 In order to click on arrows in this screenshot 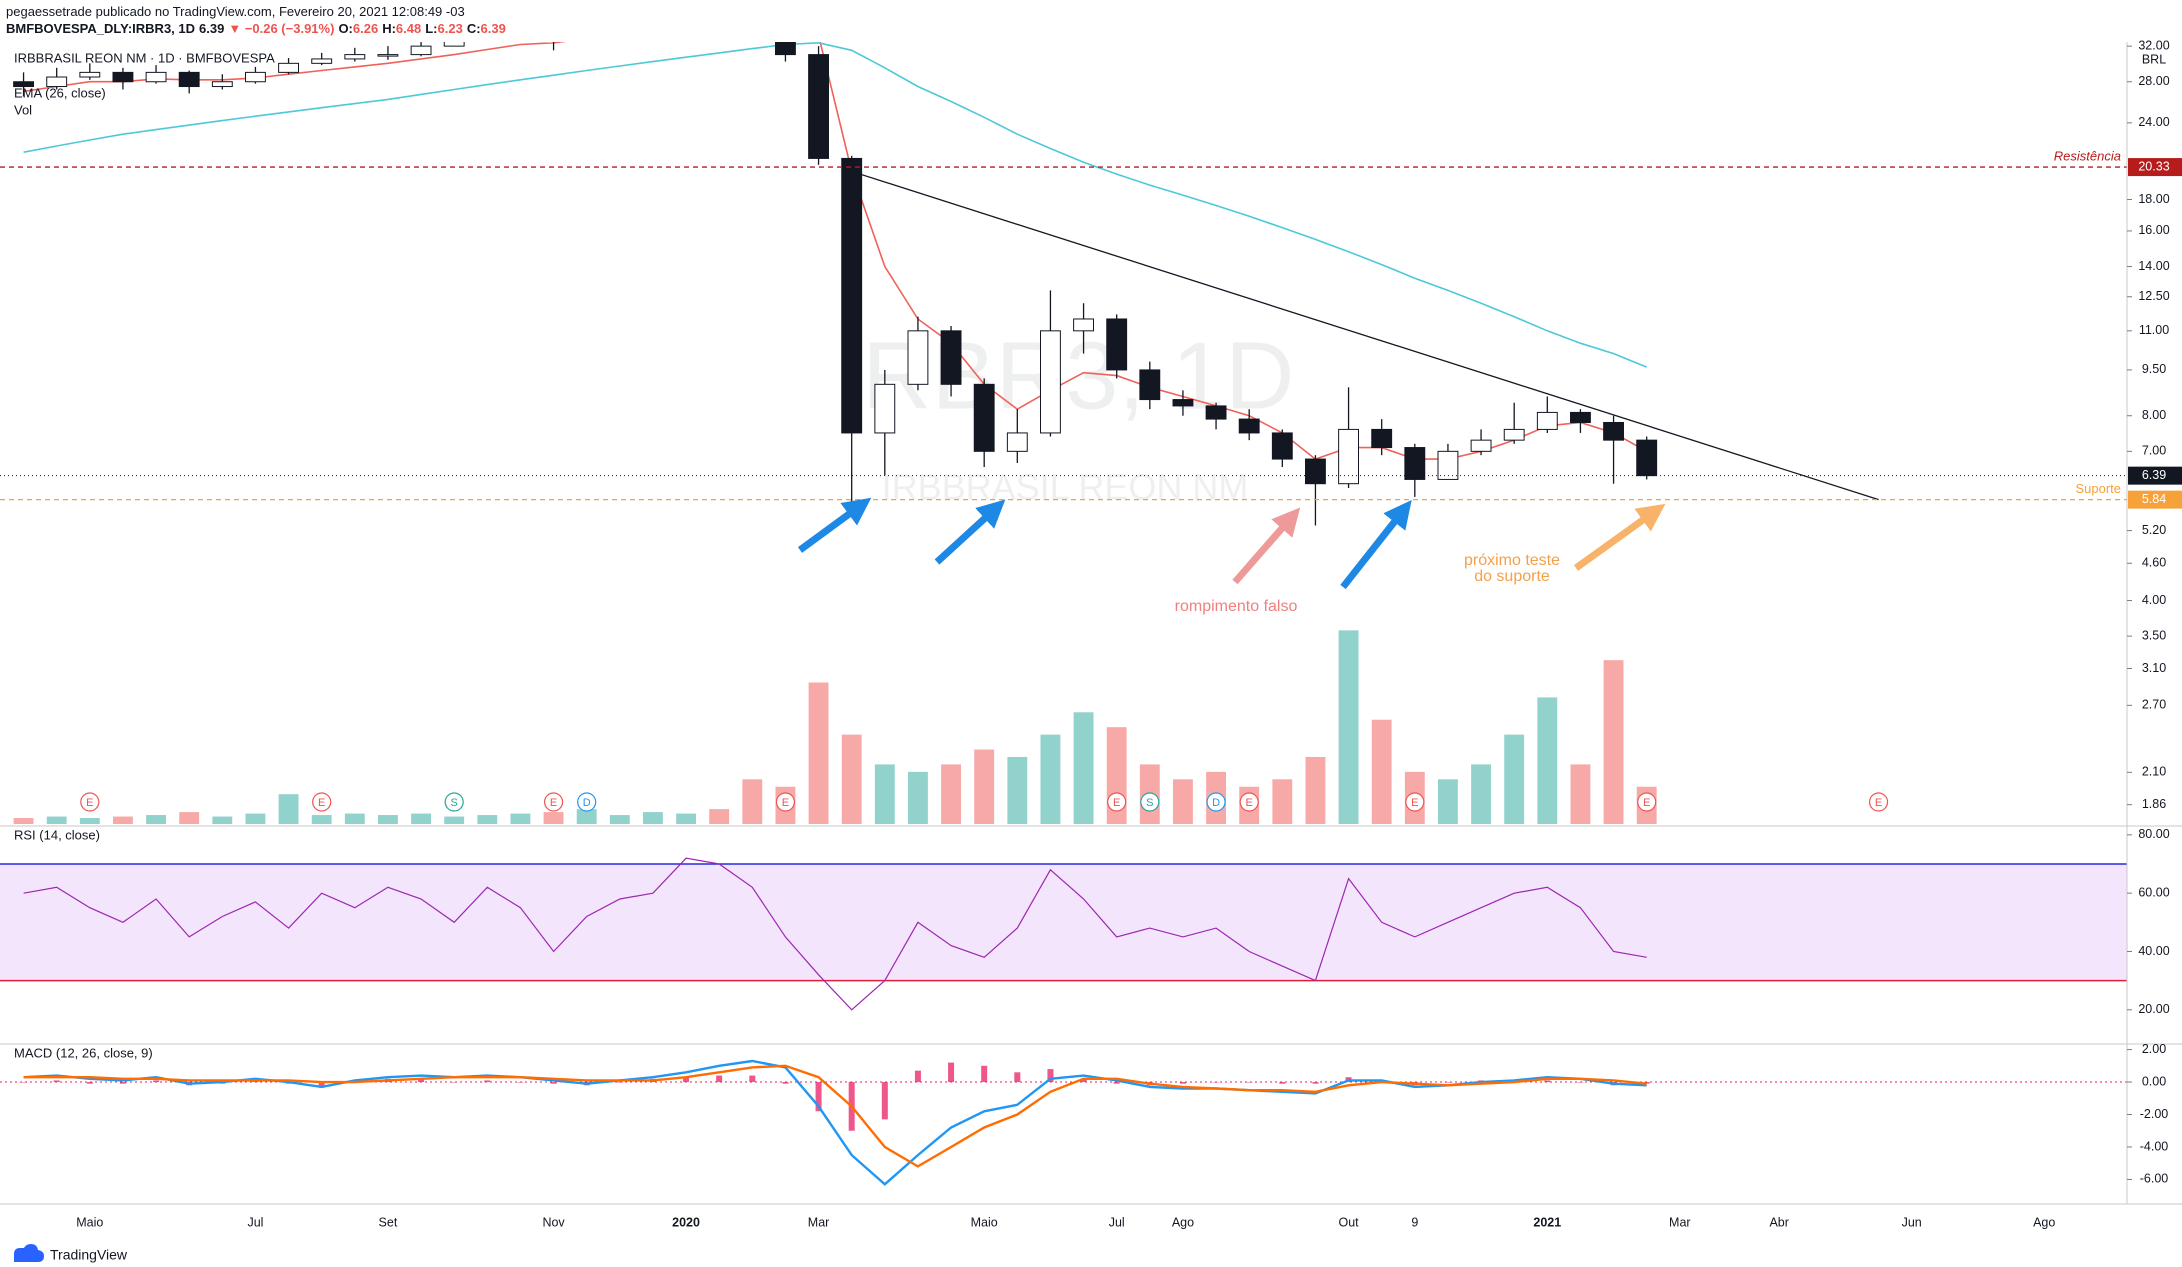, I will do `click(1231, 543)`.